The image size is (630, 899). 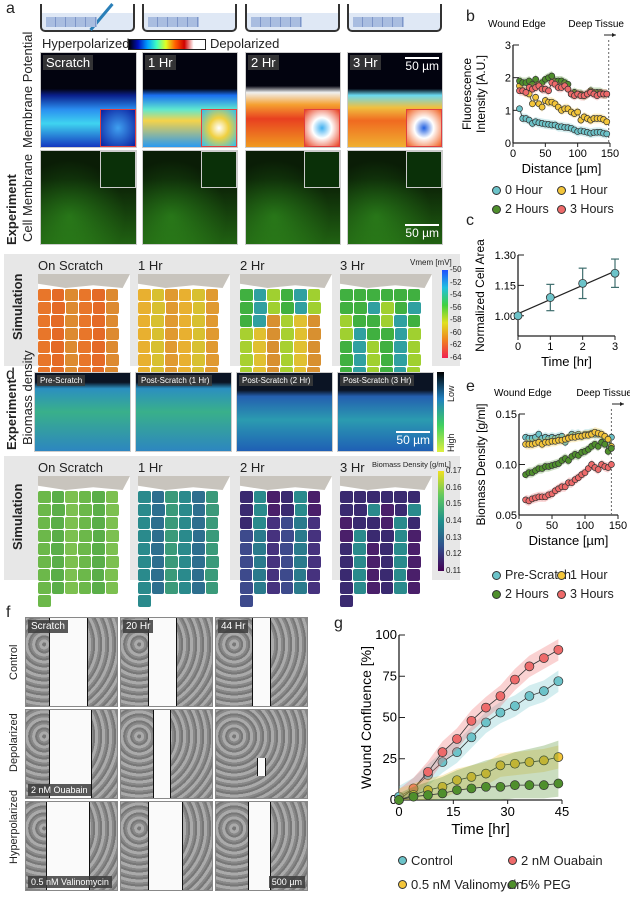 What do you see at coordinates (48, 626) in the screenshot?
I see `timepoint-label: Scratch` at bounding box center [48, 626].